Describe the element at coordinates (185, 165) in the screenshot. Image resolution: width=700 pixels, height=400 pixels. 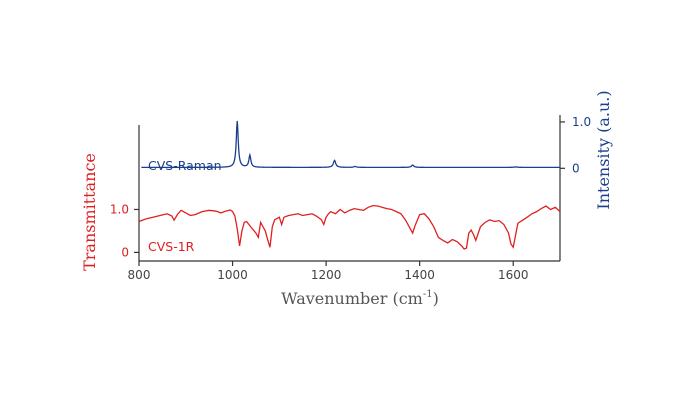
I see `series-label-cvs-raman: CVS-Raman` at that location.